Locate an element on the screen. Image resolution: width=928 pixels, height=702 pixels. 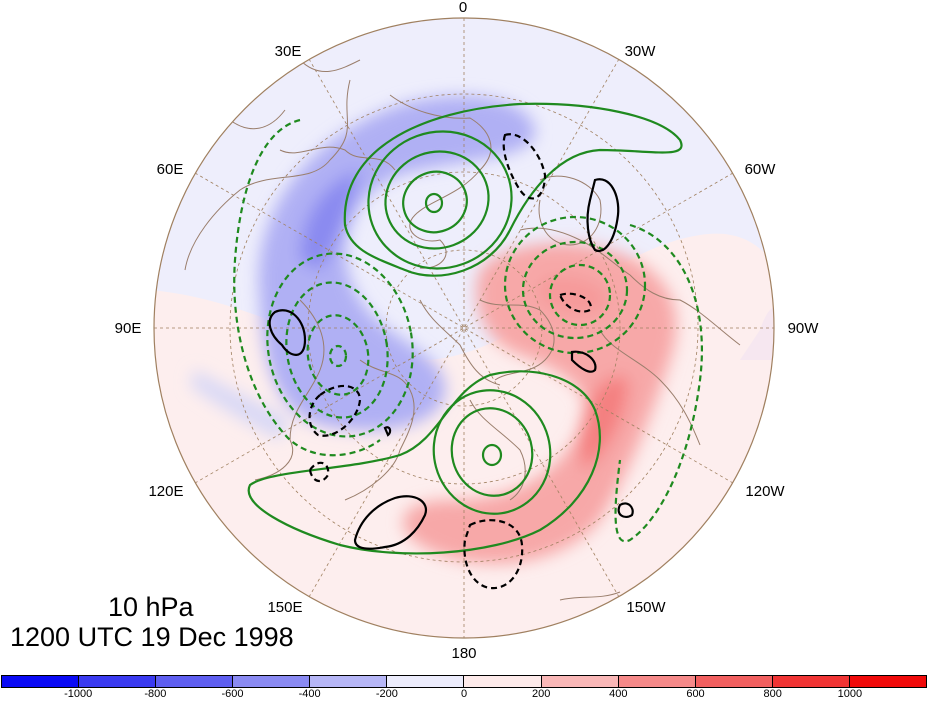
lon-label-180: 180 is located at coordinates (463, 653).